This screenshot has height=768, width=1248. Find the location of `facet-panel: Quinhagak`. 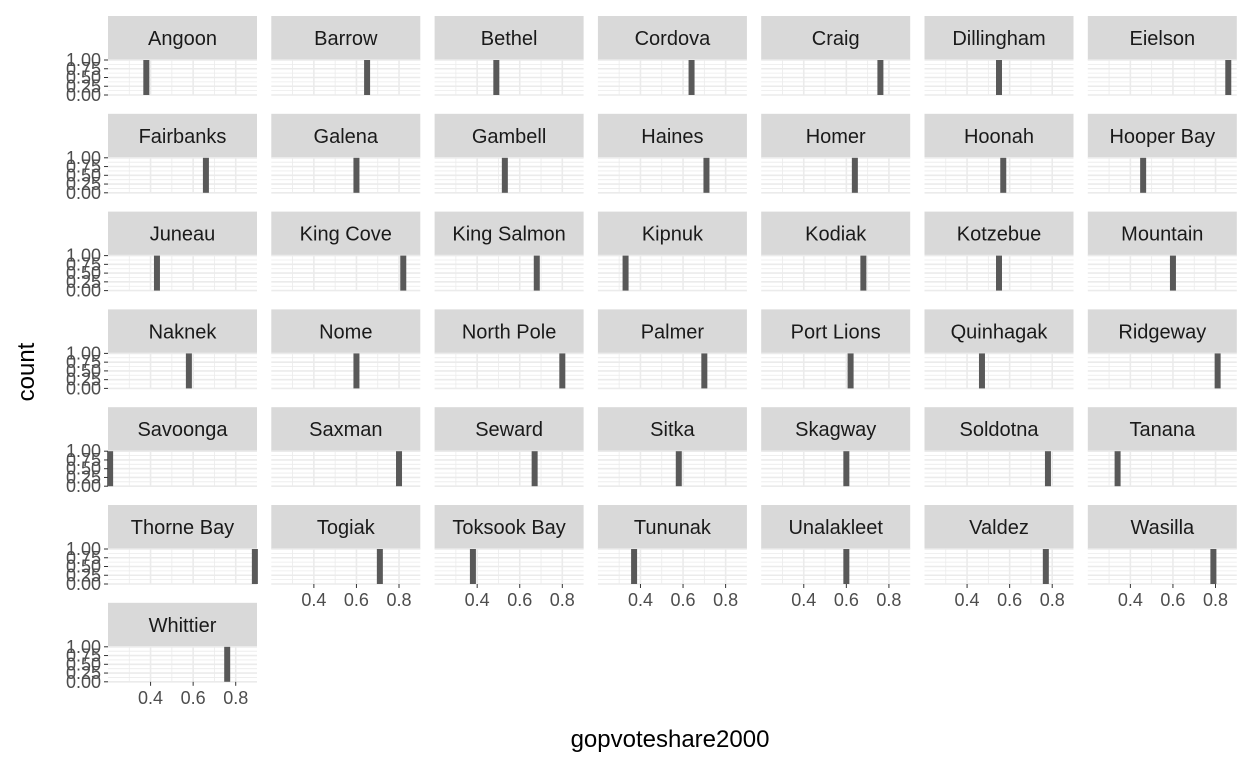

facet-panel: Quinhagak is located at coordinates (999, 349).